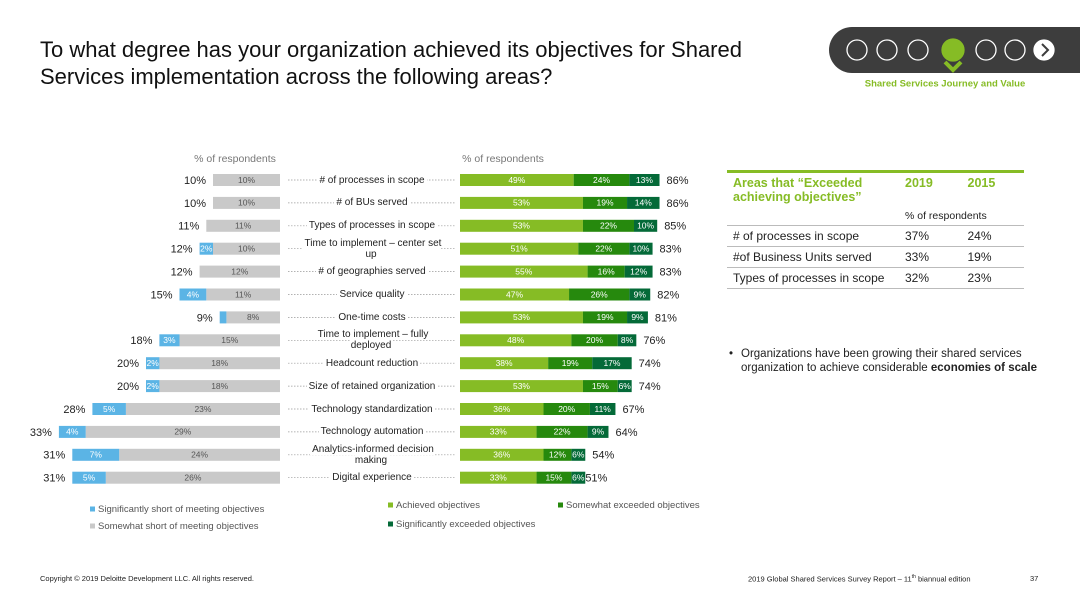 This screenshot has height=608, width=1080. Describe the element at coordinates (182, 432) in the screenshot. I see `value-label: 29%` at that location.